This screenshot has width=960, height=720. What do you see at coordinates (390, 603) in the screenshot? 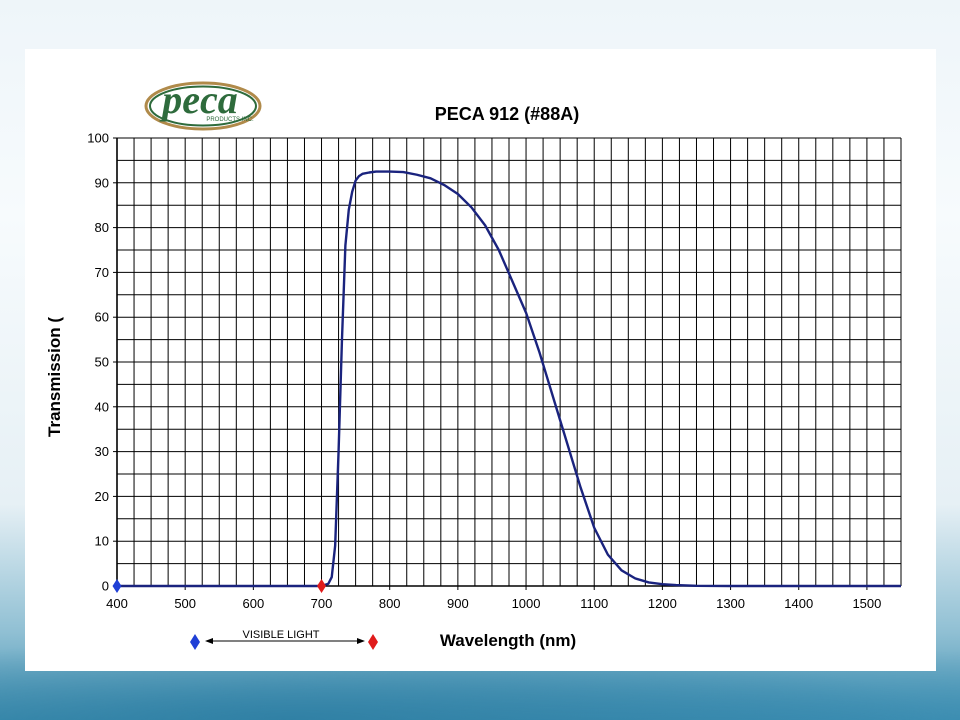
I see `x-tick-label: 800` at bounding box center [390, 603].